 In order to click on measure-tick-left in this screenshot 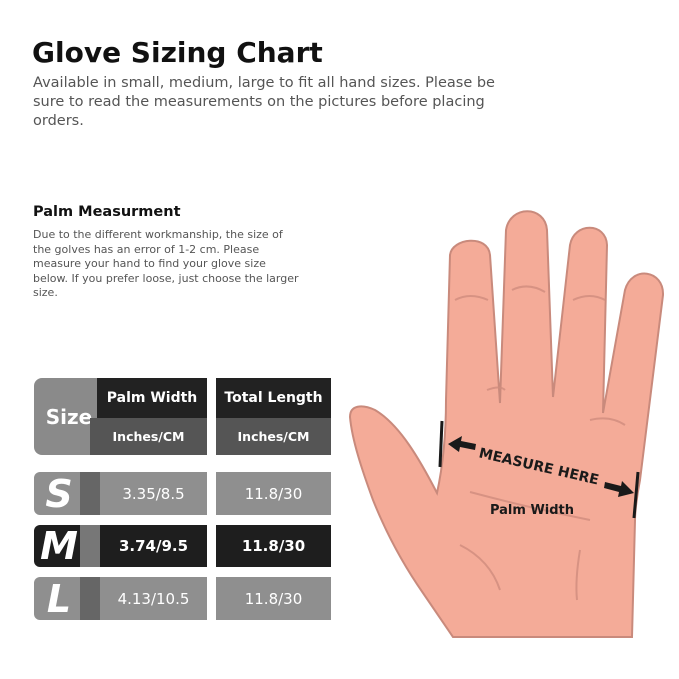, I will do `click(441, 444)`.